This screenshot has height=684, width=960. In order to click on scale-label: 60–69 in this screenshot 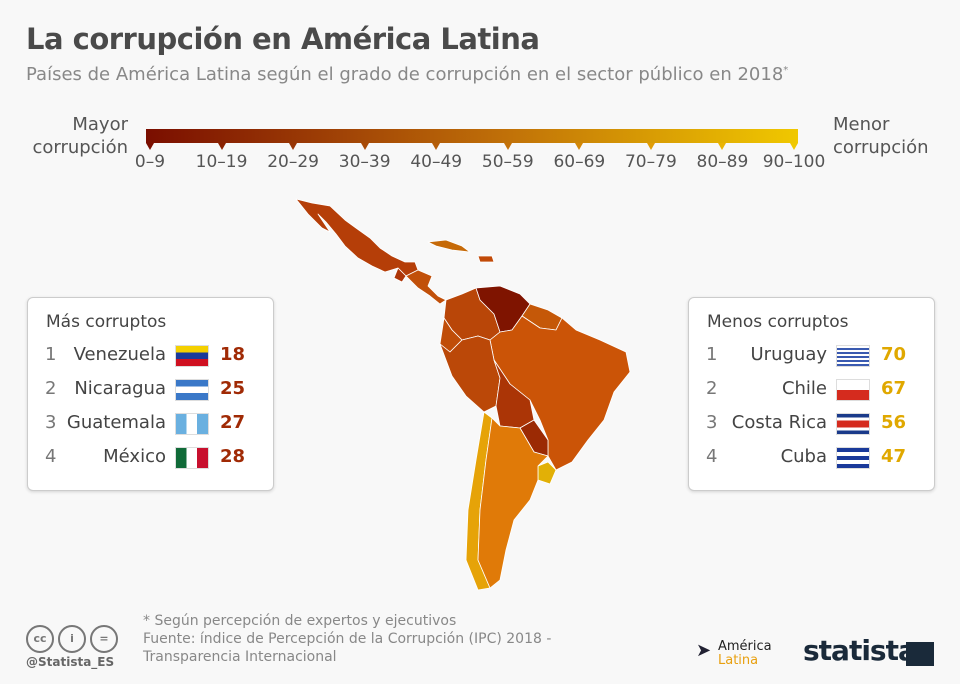, I will do `click(579, 162)`.